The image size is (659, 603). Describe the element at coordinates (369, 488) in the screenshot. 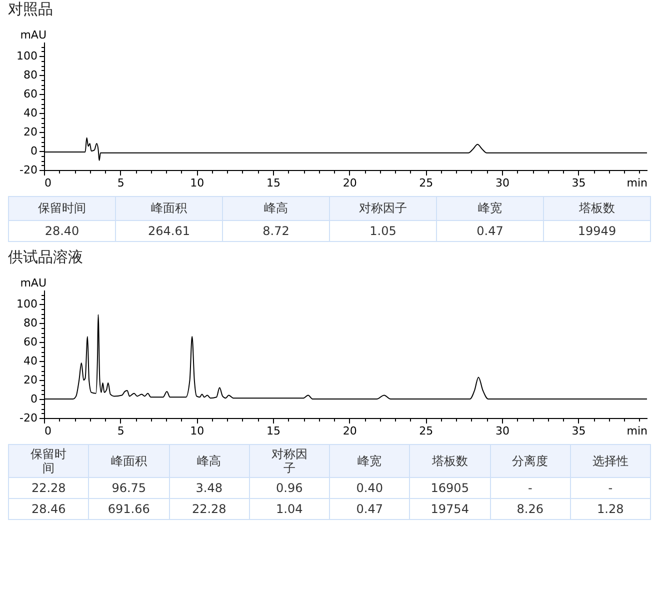

I see `text: 0.40` at that location.